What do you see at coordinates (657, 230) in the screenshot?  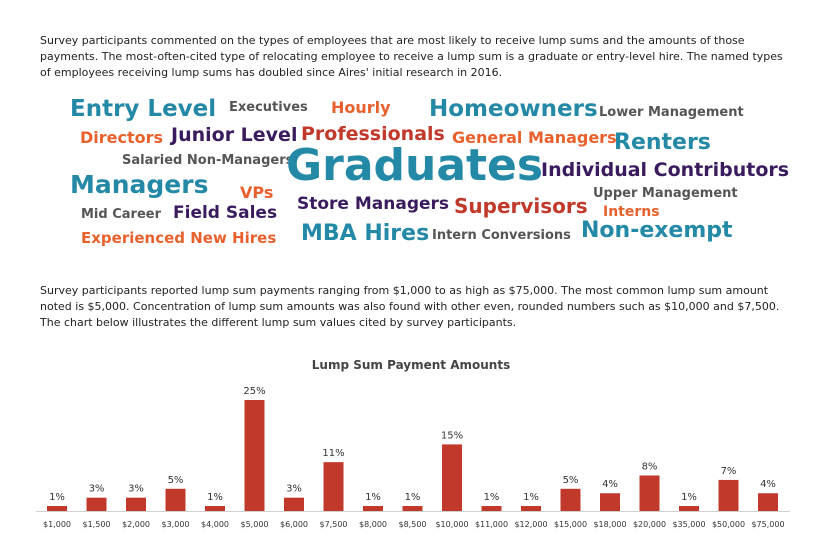 I see `word-cloud-term: Non-exempt` at bounding box center [657, 230].